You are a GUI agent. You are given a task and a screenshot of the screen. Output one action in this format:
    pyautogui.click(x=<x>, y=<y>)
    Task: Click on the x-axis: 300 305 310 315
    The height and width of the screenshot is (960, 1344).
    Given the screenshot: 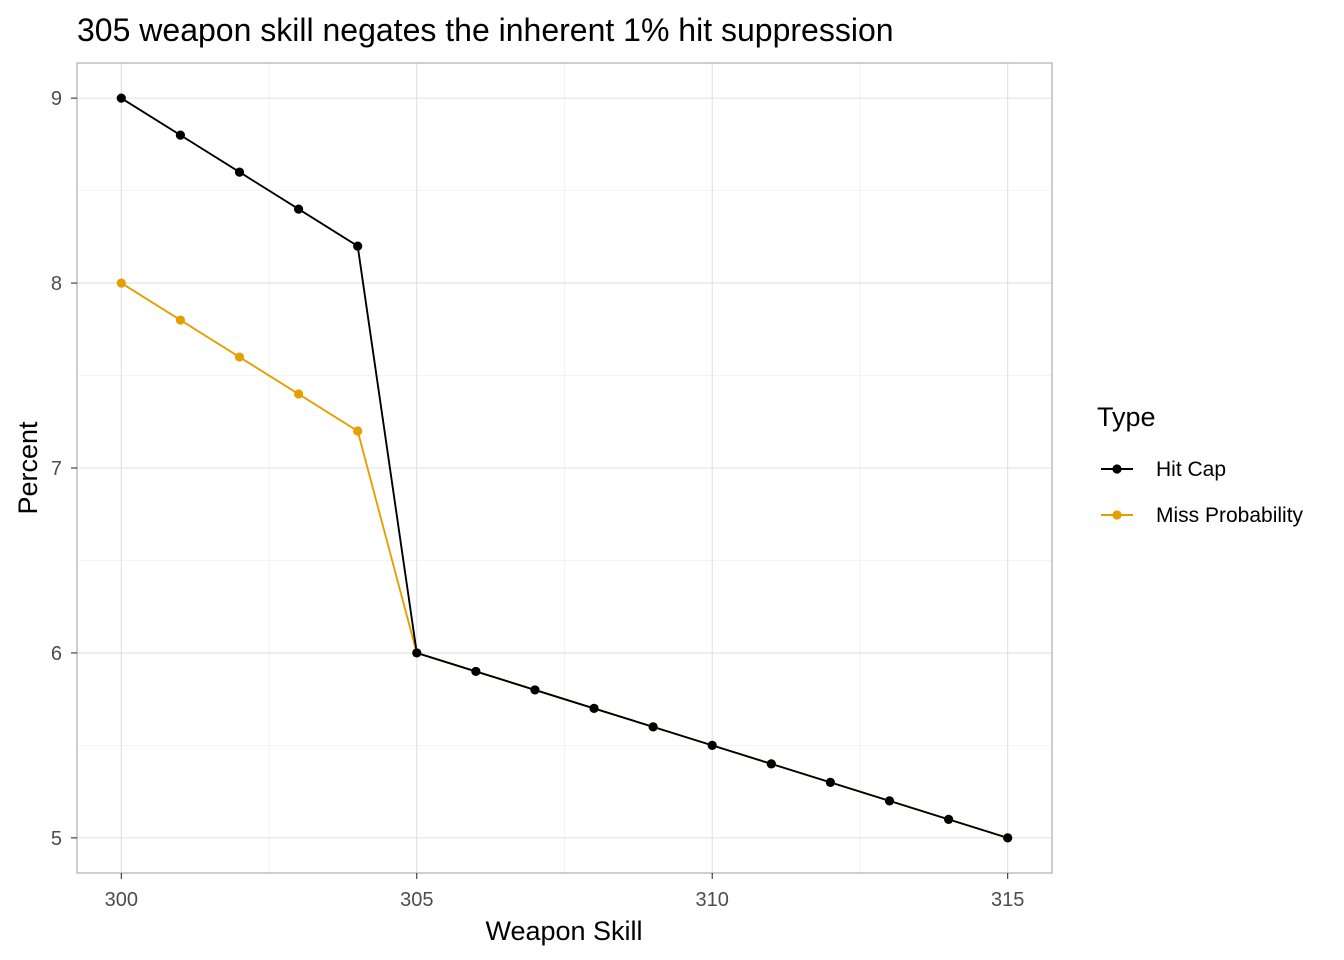 What is the action you would take?
    pyautogui.click(x=564, y=892)
    